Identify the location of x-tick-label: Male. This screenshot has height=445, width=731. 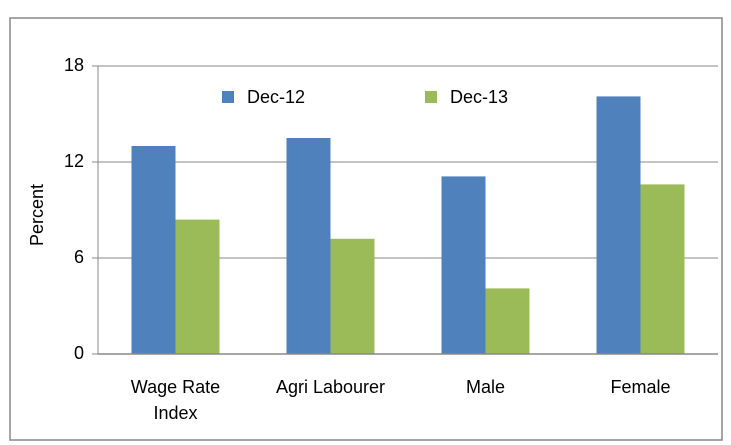
(485, 387).